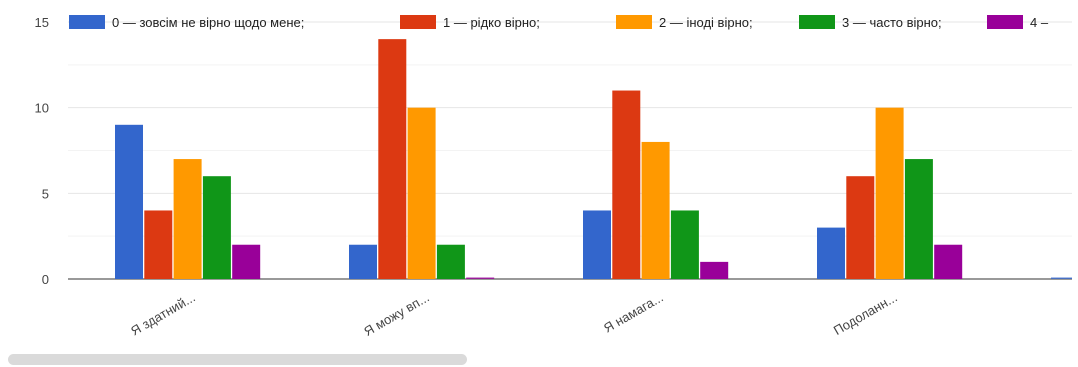  Describe the element at coordinates (892, 22) in the screenshot. I see `legend-label: 3 — часто вірно;` at that location.